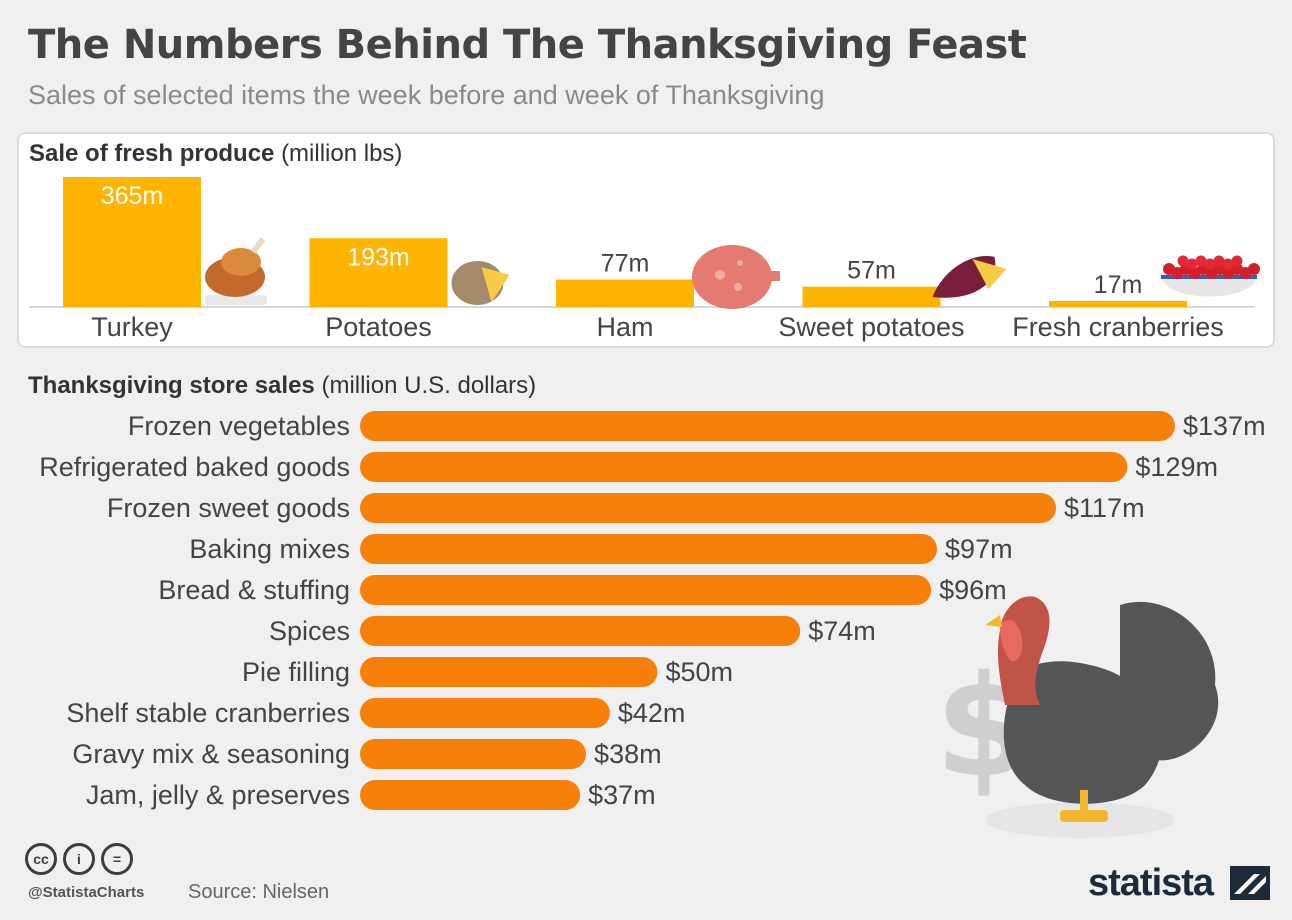 This screenshot has width=1292, height=920. I want to click on store-title-bold: Thanksgiving store sales, so click(171, 385).